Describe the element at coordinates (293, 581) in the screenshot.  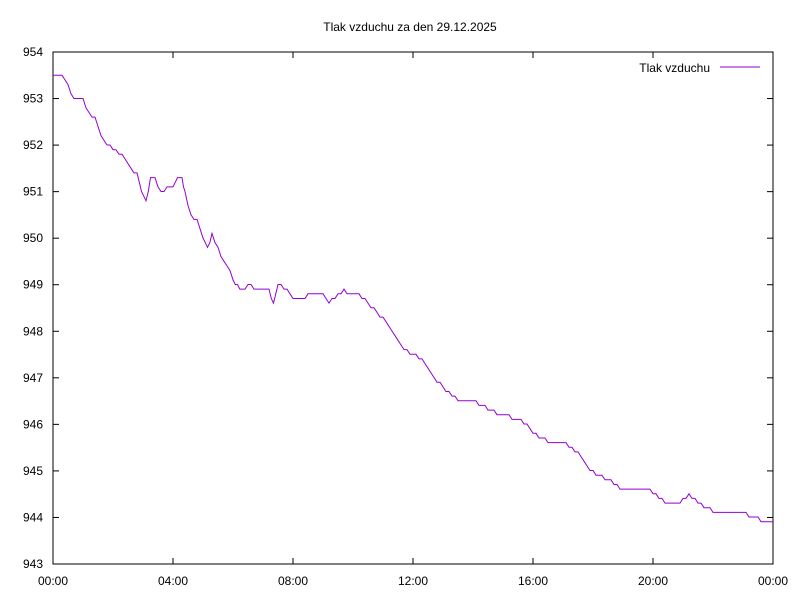
I see `x-tick-label: 08:00` at that location.